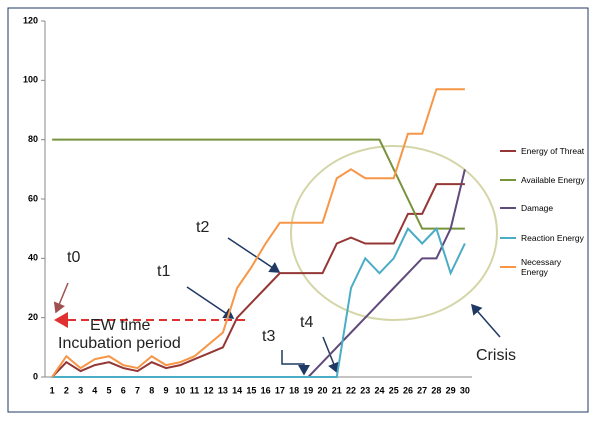  Describe the element at coordinates (323, 390) in the screenshot. I see `x-tick-label: 20` at that location.